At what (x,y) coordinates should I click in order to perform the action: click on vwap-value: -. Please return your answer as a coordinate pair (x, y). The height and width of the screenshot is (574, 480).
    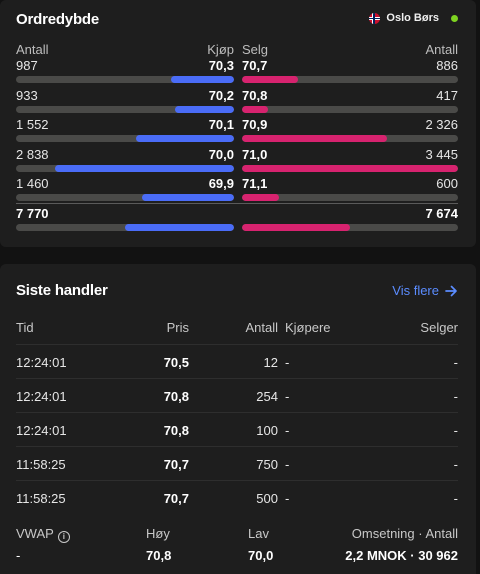
    Looking at the image, I should click on (18, 555).